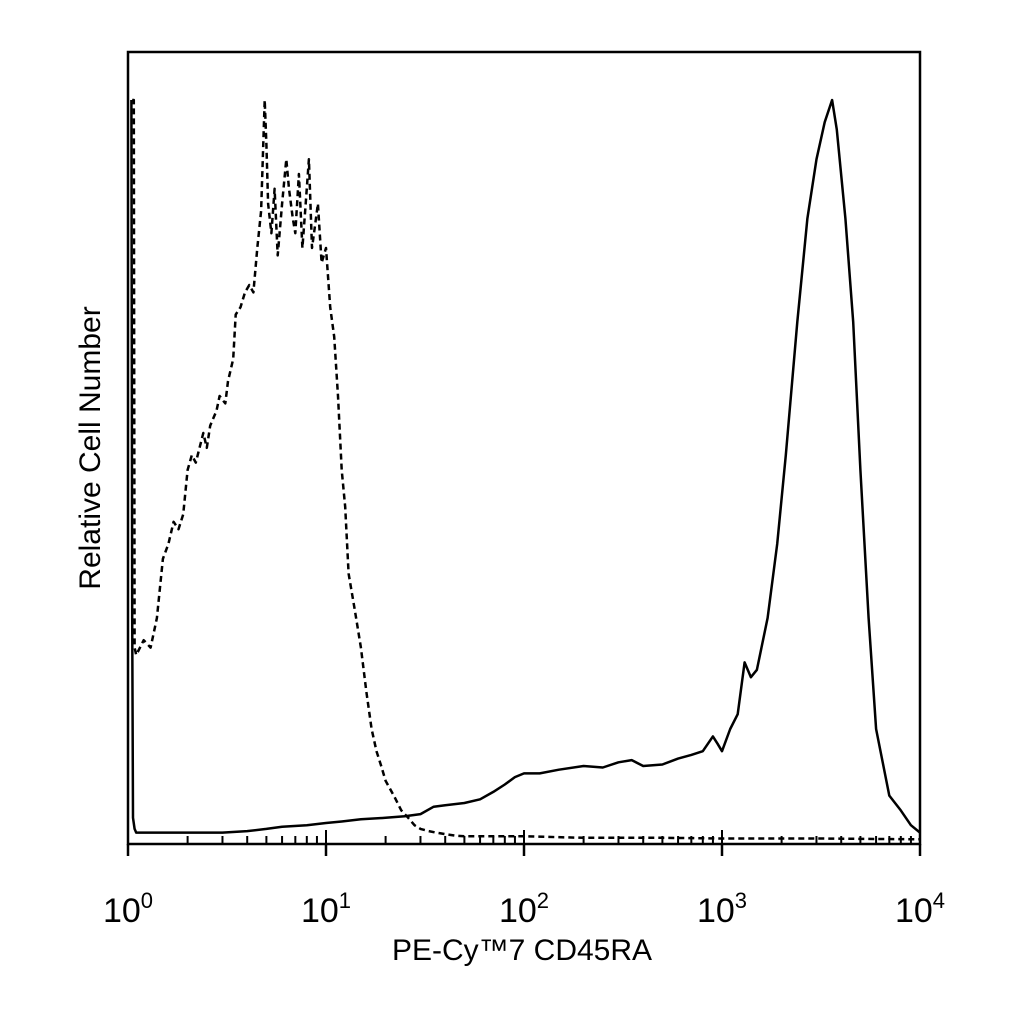 Image resolution: width=1024 pixels, height=1024 pixels. I want to click on x-tick-label: 10⁰, so click(128, 909).